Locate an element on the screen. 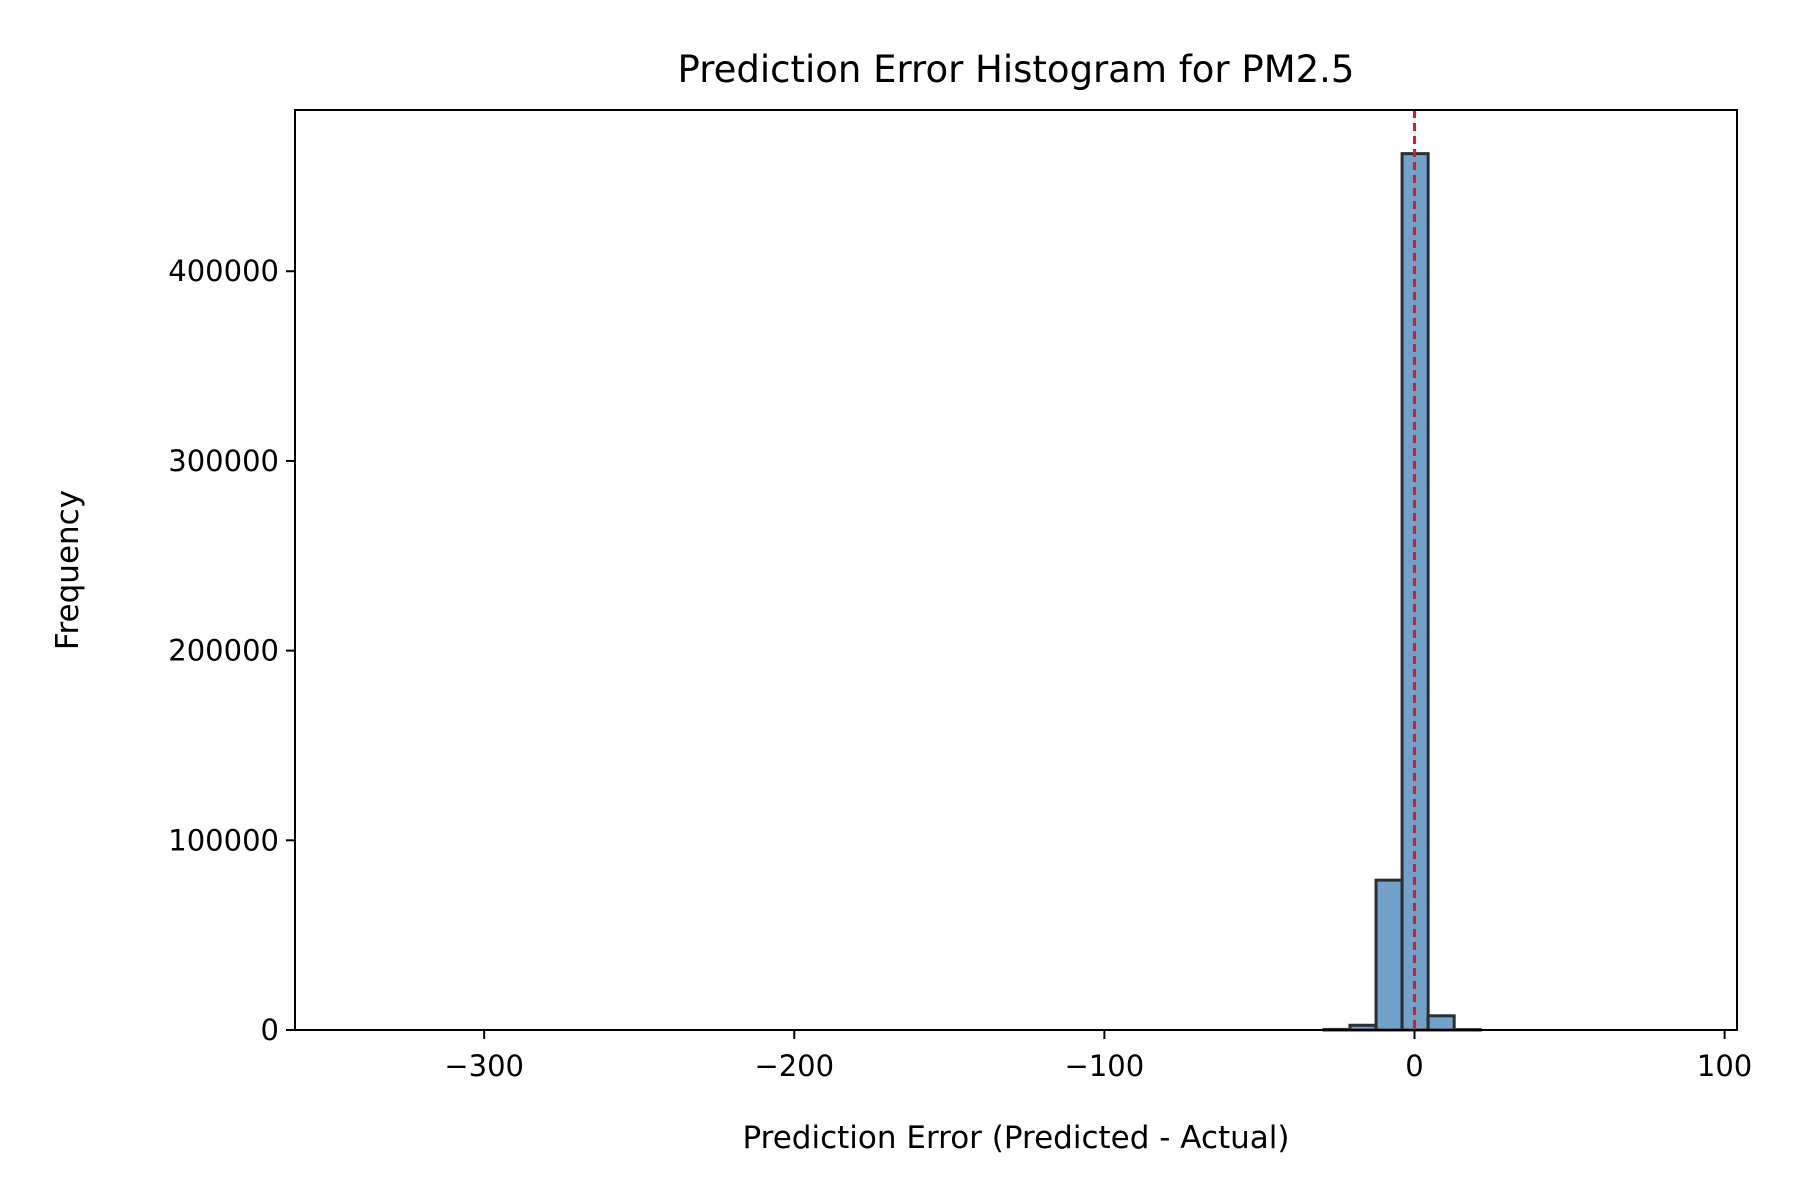 This screenshot has height=1200, width=1800. y-tick-label: 0 is located at coordinates (270, 1030).